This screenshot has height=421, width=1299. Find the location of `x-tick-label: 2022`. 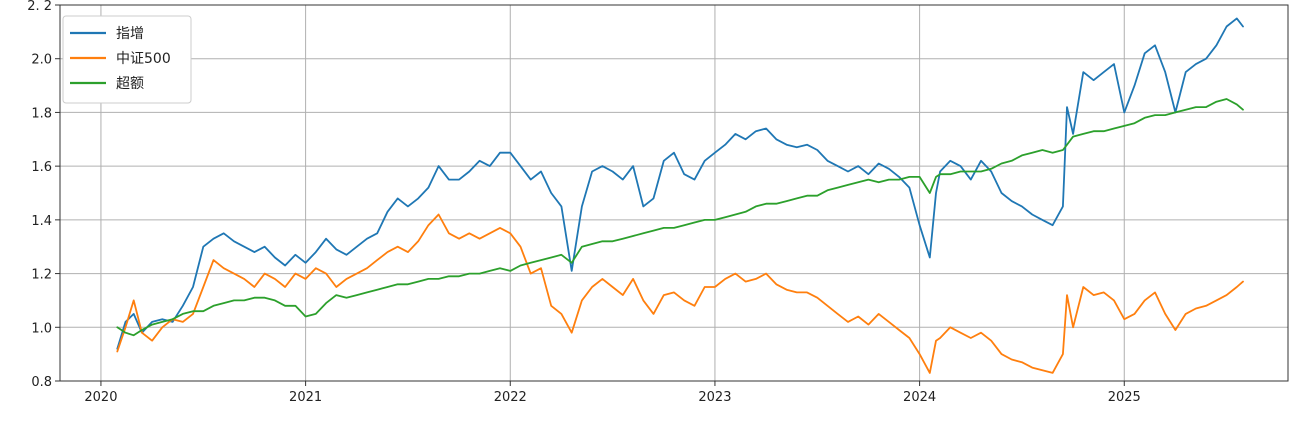

x-tick-label: 2022 is located at coordinates (510, 397).